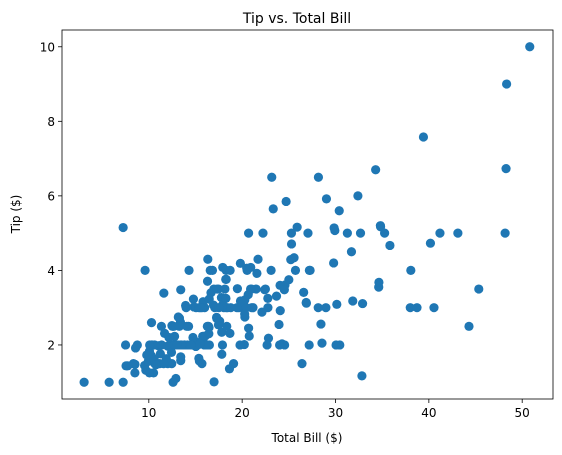 The height and width of the screenshot is (455, 562). I want to click on y-tick-label: 8, so click(51, 122).